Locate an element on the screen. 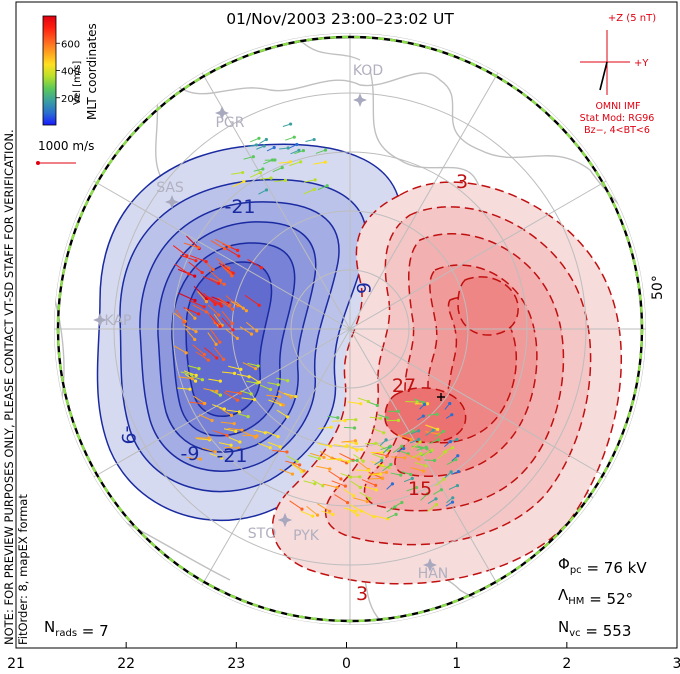 This screenshot has width=680, height=674. station-marker is located at coordinates (100, 320).